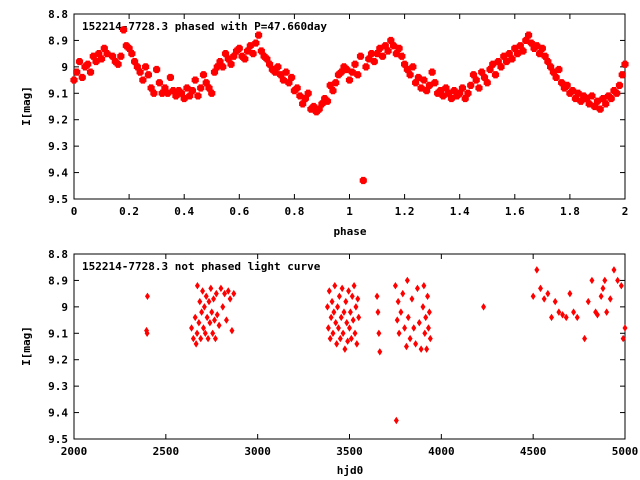  What do you see at coordinates (533, 451) in the screenshot?
I see `x-tick-label: 4500` at bounding box center [533, 451].